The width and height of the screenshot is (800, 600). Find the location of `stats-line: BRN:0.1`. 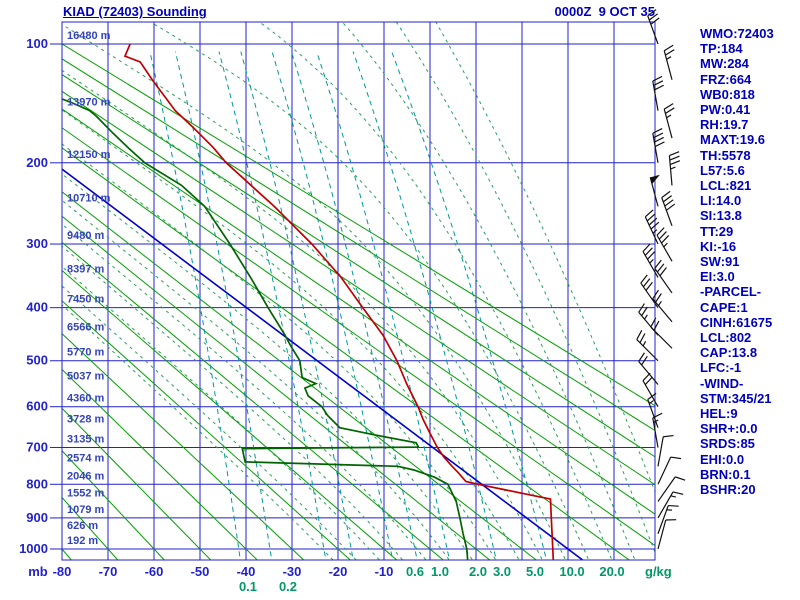

stats-line: BRN:0.1 is located at coordinates (725, 474).